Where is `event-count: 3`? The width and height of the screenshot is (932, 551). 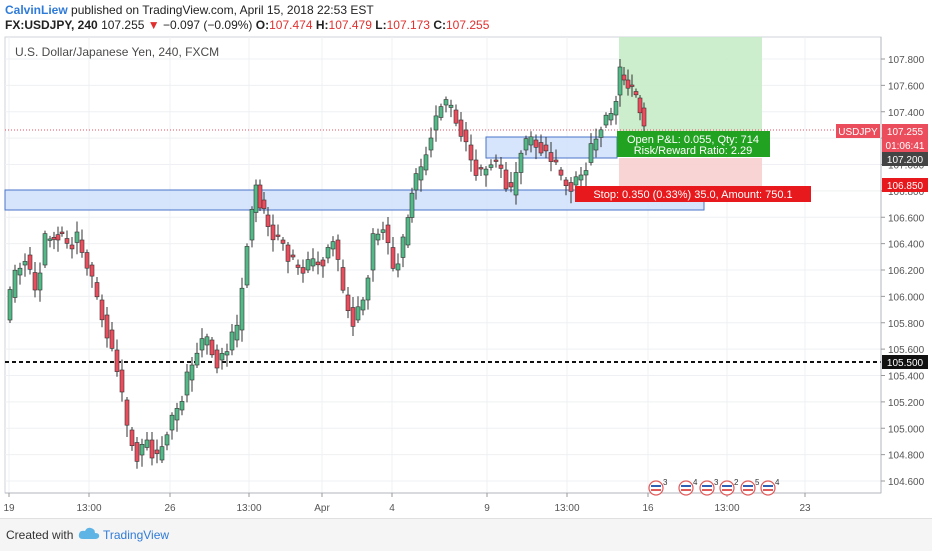
event-count: 3 is located at coordinates (716, 482).